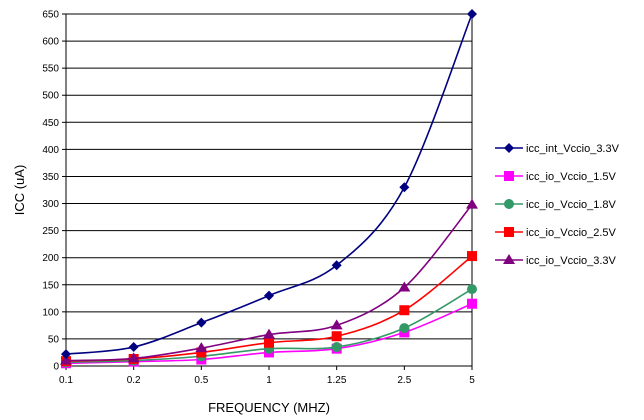 This screenshot has width=644, height=420. What do you see at coordinates (201, 380) in the screenshot?
I see `x-tick-label: 0.5` at bounding box center [201, 380].